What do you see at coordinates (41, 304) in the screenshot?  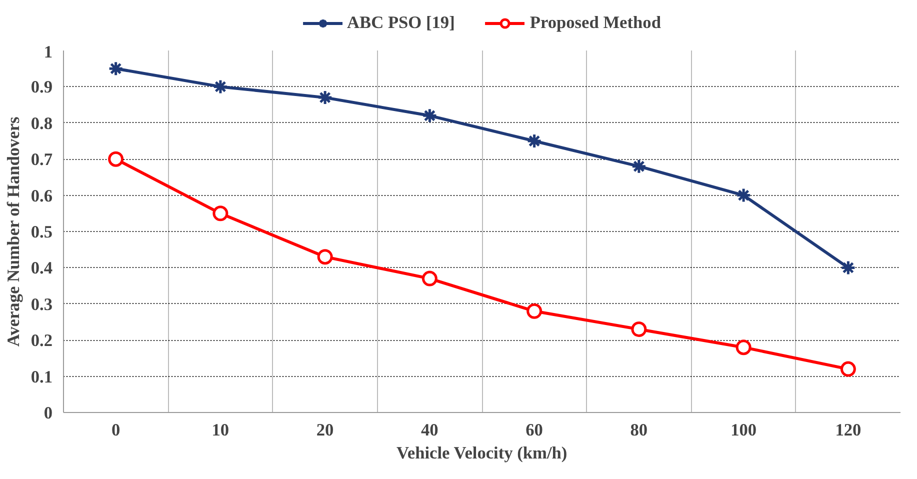 I see `y-tick-label: 0.3` at bounding box center [41, 304].